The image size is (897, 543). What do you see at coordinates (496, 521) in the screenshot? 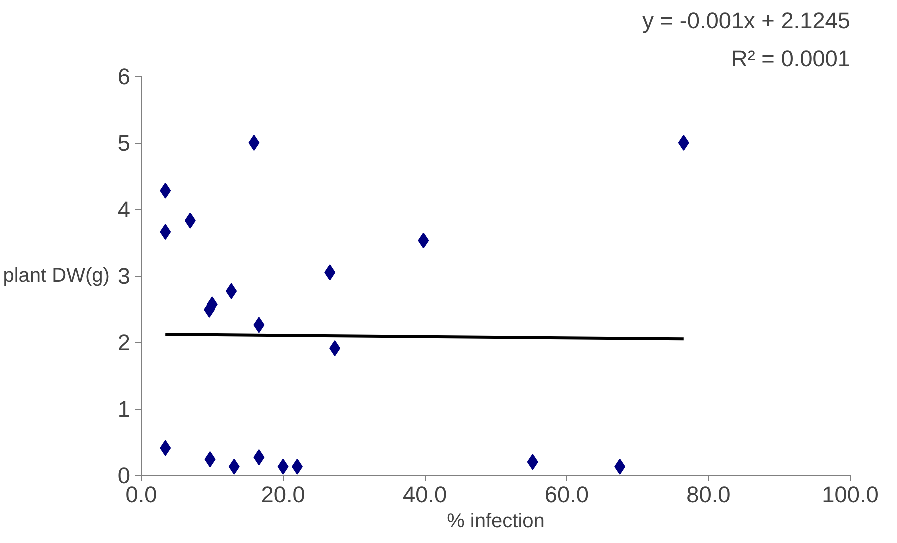
I see `x-axis-title: % infection` at bounding box center [496, 521].